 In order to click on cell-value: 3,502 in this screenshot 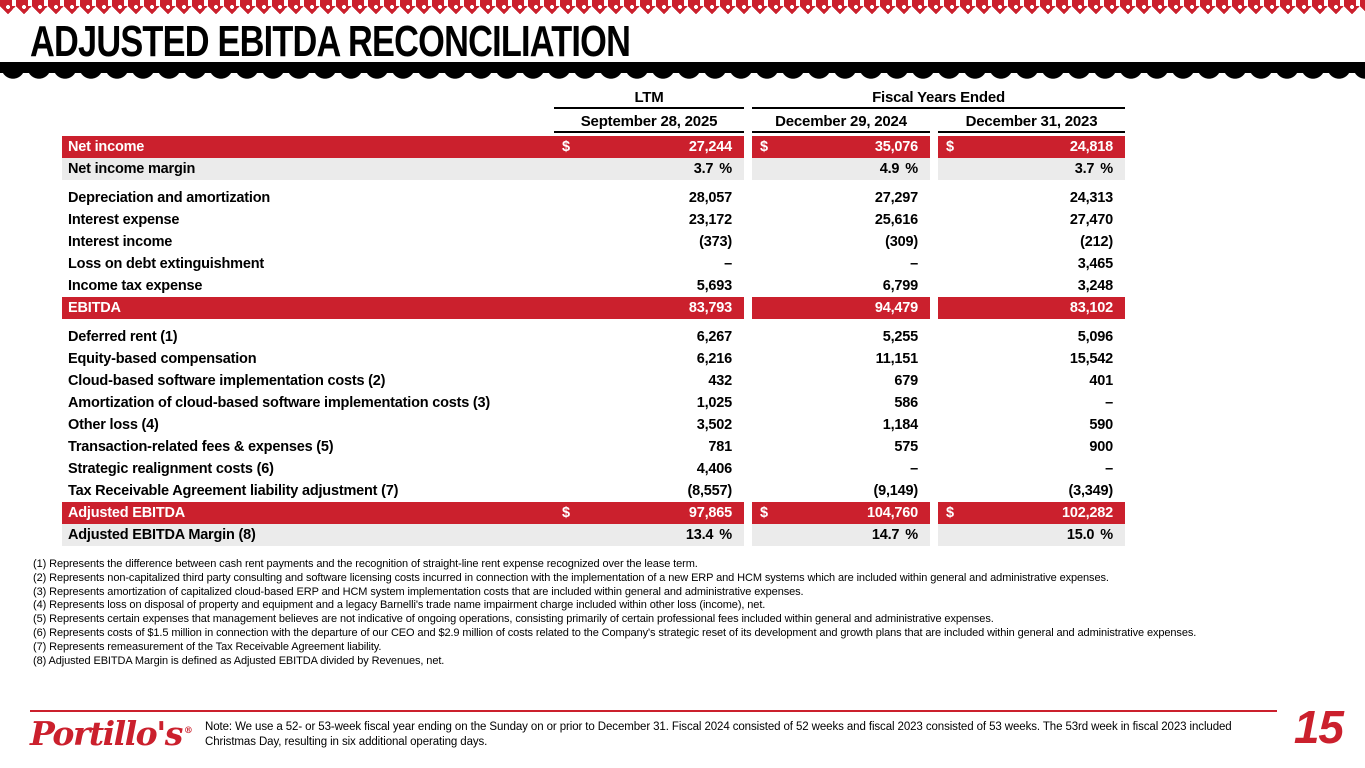, I will do `click(714, 425)`.